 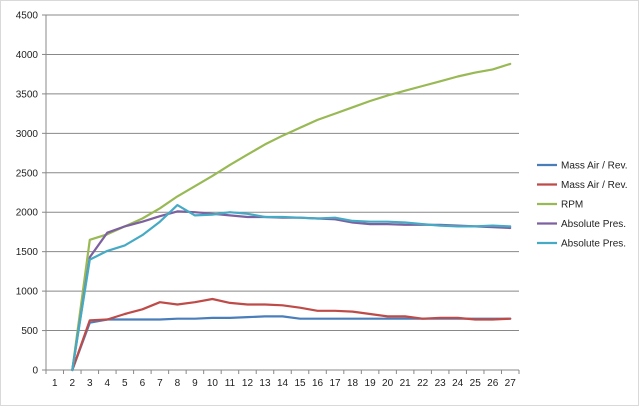 What do you see at coordinates (493, 383) in the screenshot?
I see `x-tick-label: 26` at bounding box center [493, 383].